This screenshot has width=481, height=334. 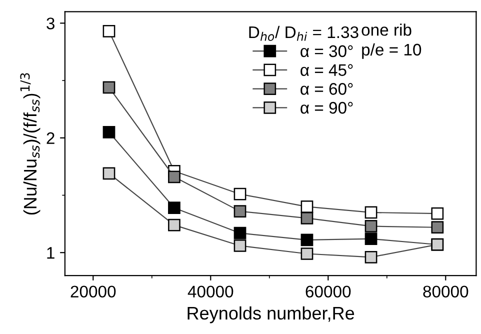 I want to click on legend-title: D$_{ho}$/ D$_{hi}$ = 1.33, so click(x=303, y=33).